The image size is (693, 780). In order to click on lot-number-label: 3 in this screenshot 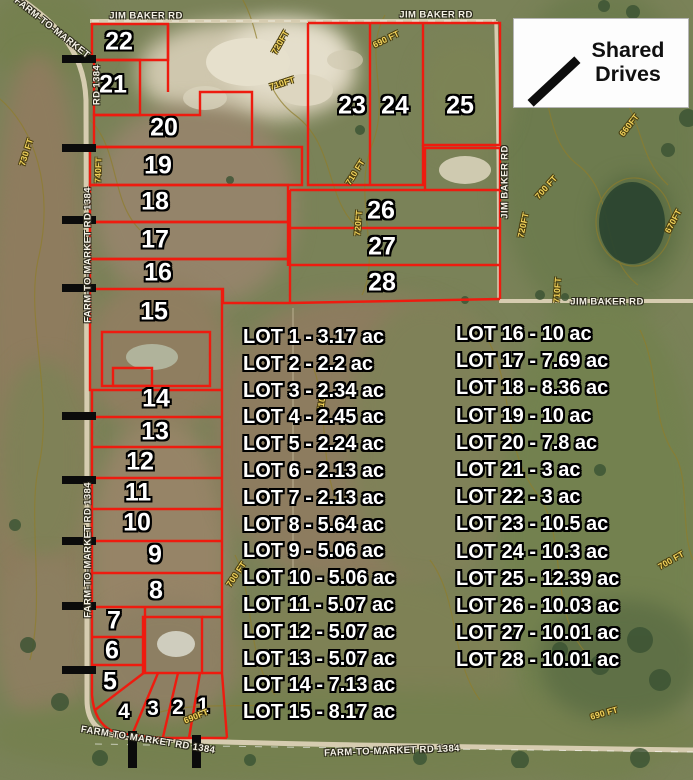, I will do `click(153, 708)`.